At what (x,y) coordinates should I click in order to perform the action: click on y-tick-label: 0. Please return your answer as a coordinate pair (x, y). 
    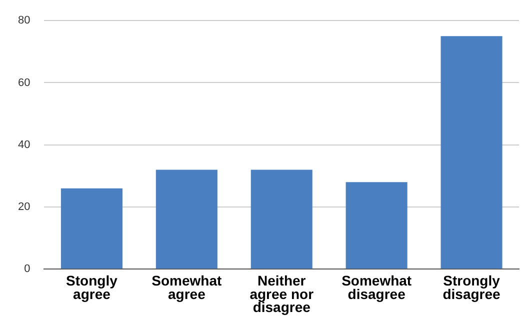
    Looking at the image, I should click on (27, 269).